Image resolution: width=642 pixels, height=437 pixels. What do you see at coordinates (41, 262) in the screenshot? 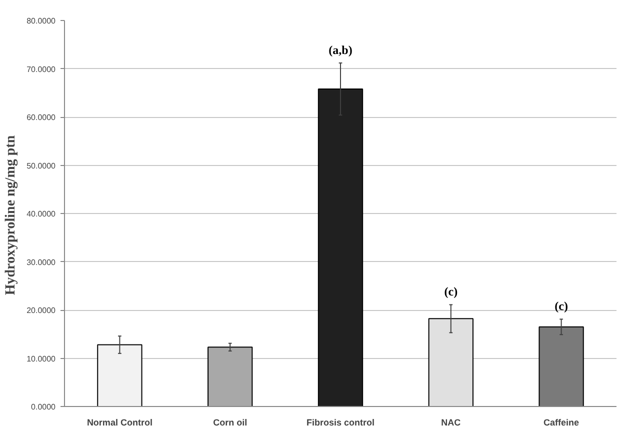
I see `y-tick-label: 30.0000` at bounding box center [41, 262].